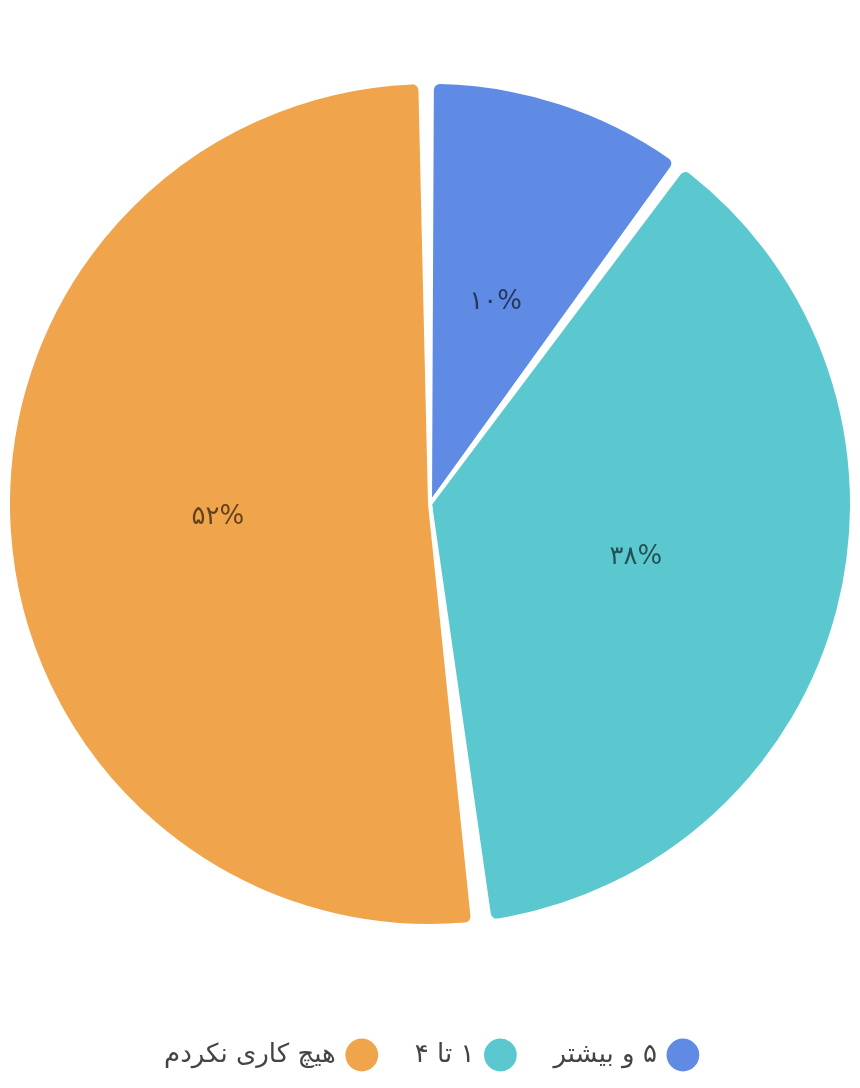 The width and height of the screenshot is (860, 1088). Describe the element at coordinates (218, 515) in the screenshot. I see `data-label: ۵۲%` at that location.